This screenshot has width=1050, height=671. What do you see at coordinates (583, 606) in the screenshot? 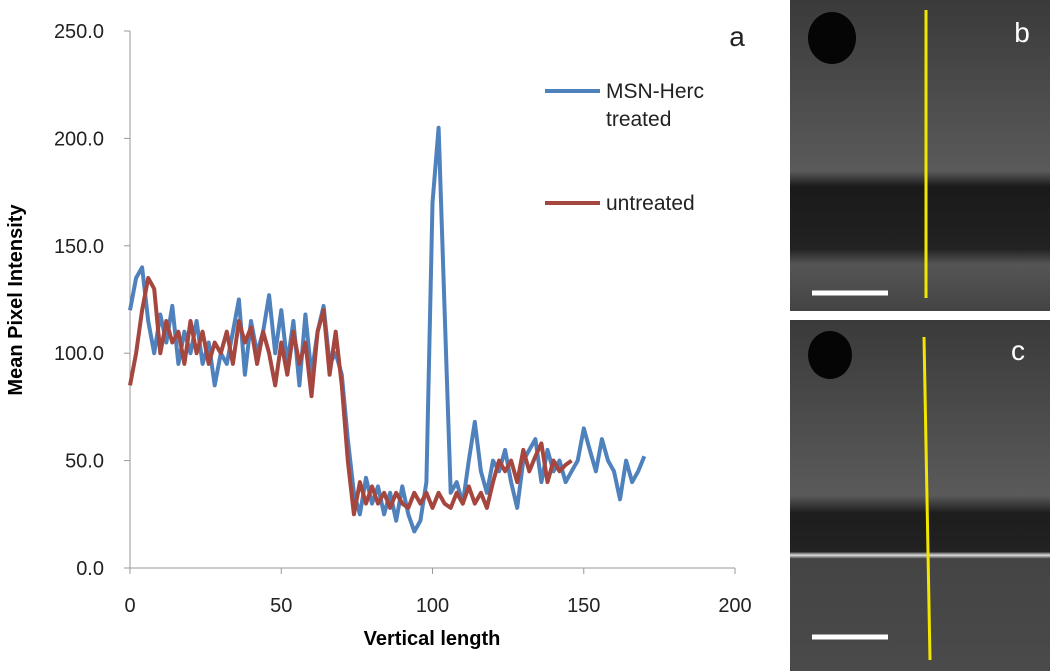
I see `x-tick-label: 150` at bounding box center [583, 606].